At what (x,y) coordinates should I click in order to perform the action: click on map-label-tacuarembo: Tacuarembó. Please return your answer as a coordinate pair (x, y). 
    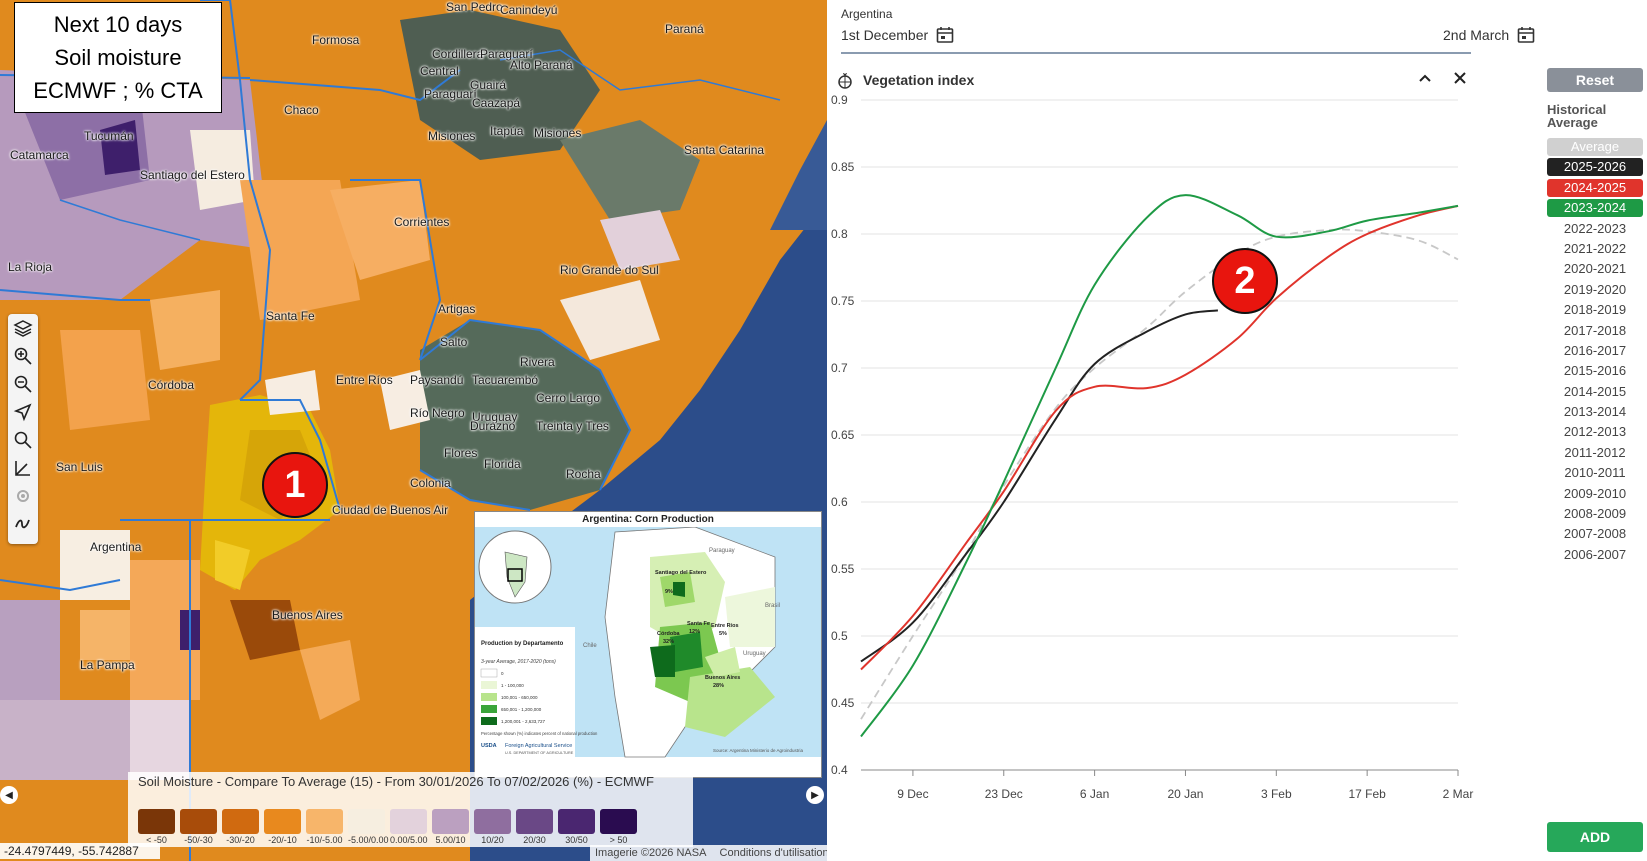
    Looking at the image, I should click on (505, 380).